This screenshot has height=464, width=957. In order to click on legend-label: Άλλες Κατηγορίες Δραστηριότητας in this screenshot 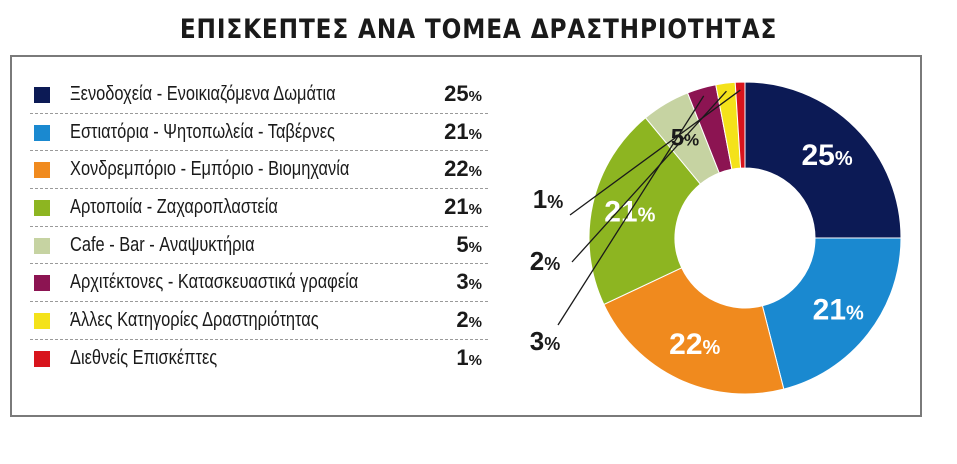, I will do `click(194, 320)`.